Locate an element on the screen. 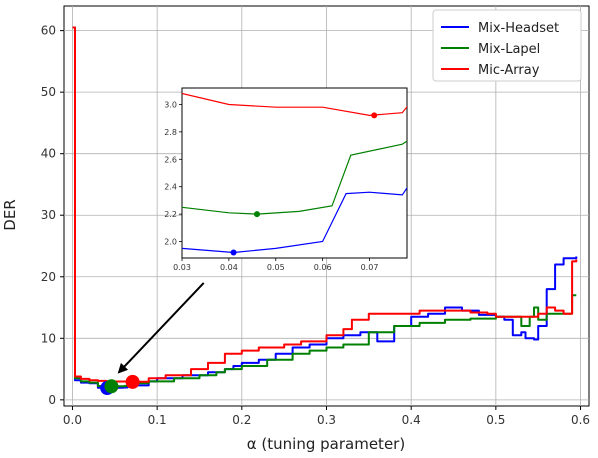 The height and width of the screenshot is (458, 598). x-tick-label: 0.4 is located at coordinates (411, 420).